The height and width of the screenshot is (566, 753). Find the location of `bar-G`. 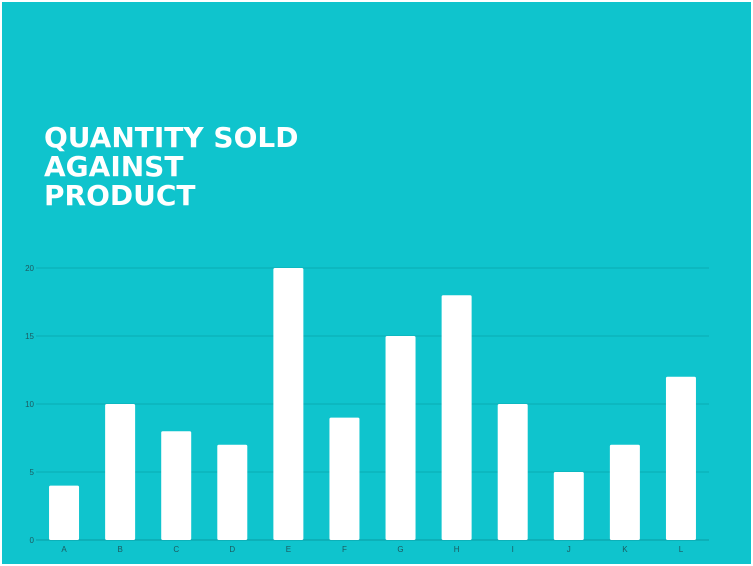

bar-G is located at coordinates (400, 438).